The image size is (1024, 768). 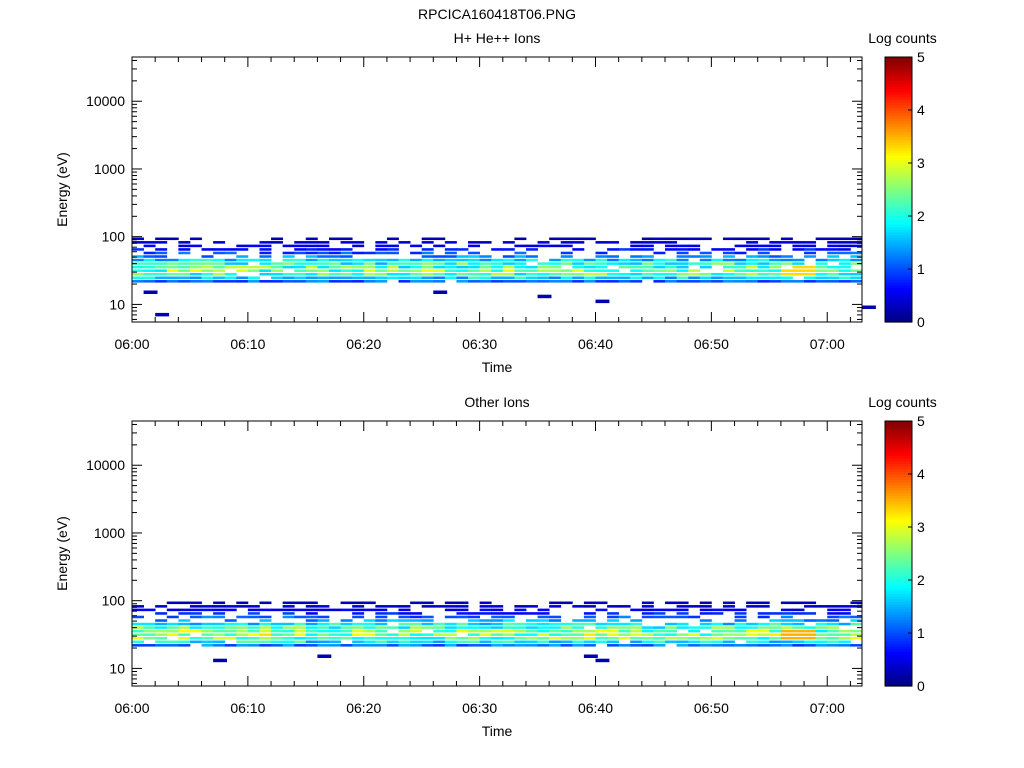 What do you see at coordinates (497, 38) in the screenshot?
I see `panel-title: H+ He++ Ions` at bounding box center [497, 38].